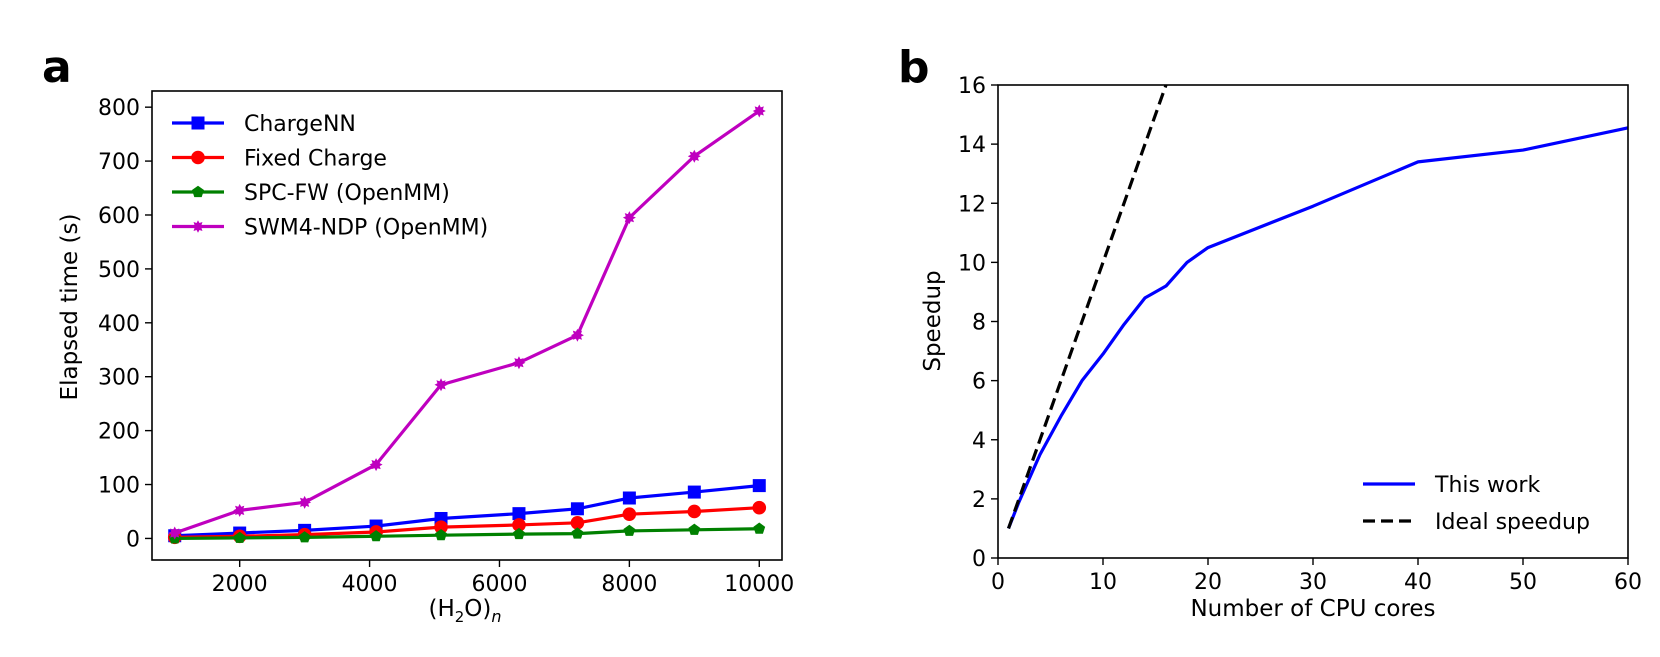  I want to click on panel-b-y-tick-label: 14, so click(972, 145).